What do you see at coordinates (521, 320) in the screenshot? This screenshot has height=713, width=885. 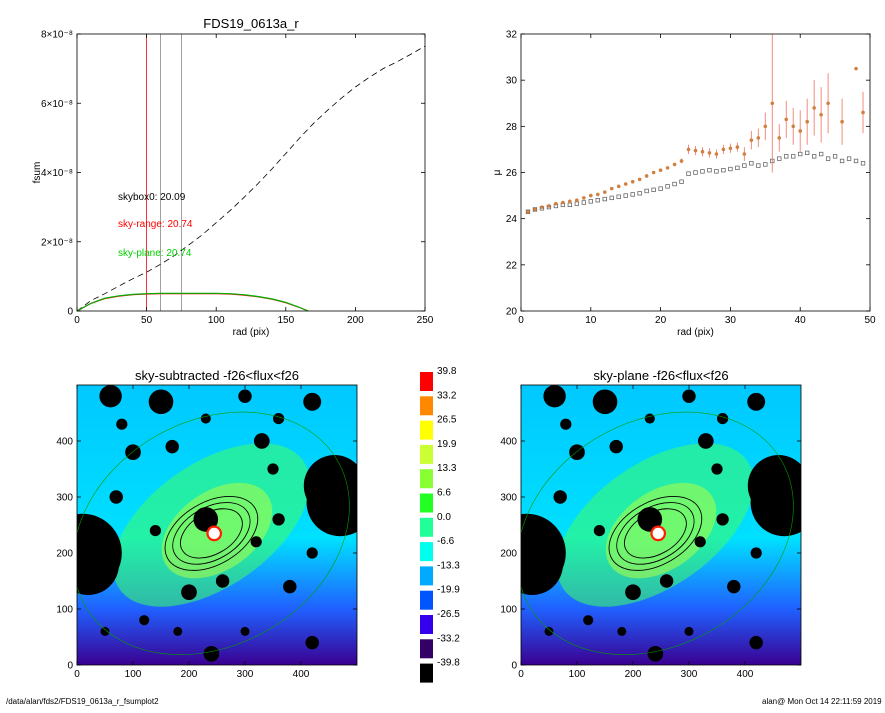 I see `x-tick-label: 0` at bounding box center [521, 320].